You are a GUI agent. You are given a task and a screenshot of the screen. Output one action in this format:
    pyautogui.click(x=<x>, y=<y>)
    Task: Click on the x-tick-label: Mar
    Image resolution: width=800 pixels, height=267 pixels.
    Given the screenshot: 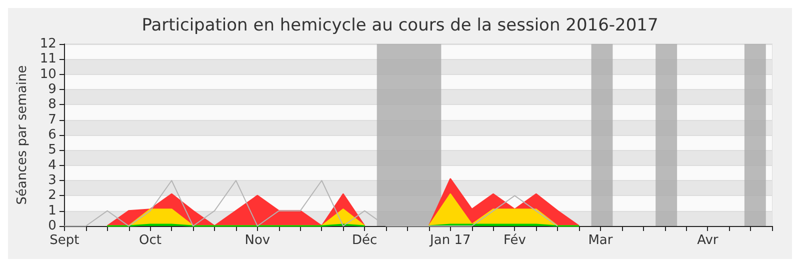 What is the action you would take?
    pyautogui.click(x=601, y=240)
    